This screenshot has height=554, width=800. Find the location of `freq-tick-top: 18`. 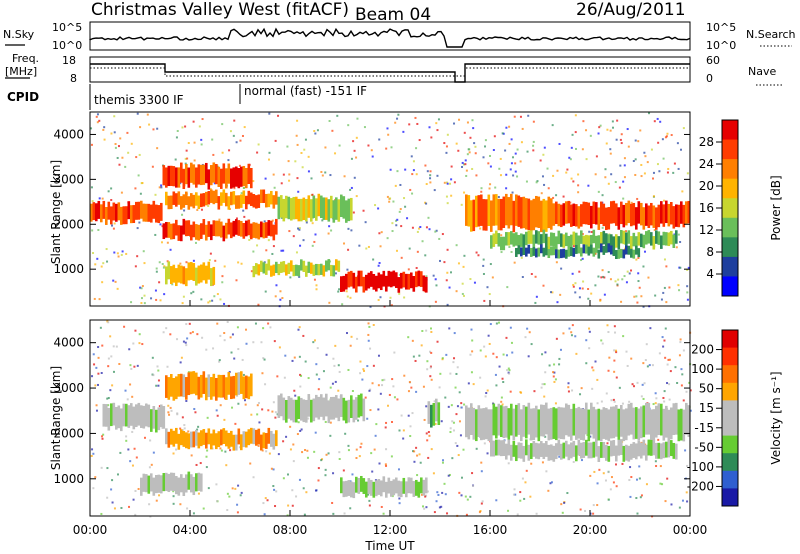

freq-tick-top: 18 is located at coordinates (69, 60).